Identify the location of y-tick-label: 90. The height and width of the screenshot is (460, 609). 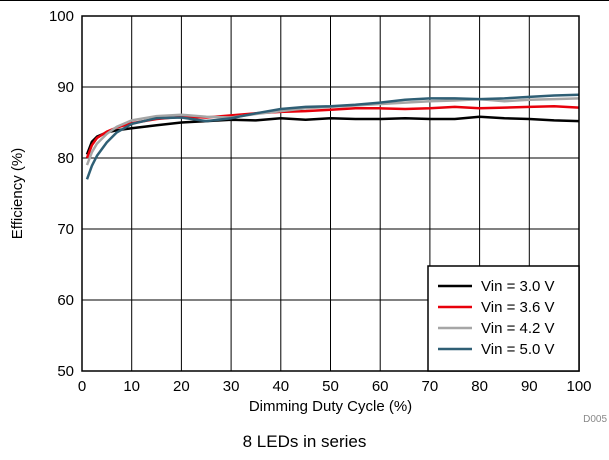
(65, 87).